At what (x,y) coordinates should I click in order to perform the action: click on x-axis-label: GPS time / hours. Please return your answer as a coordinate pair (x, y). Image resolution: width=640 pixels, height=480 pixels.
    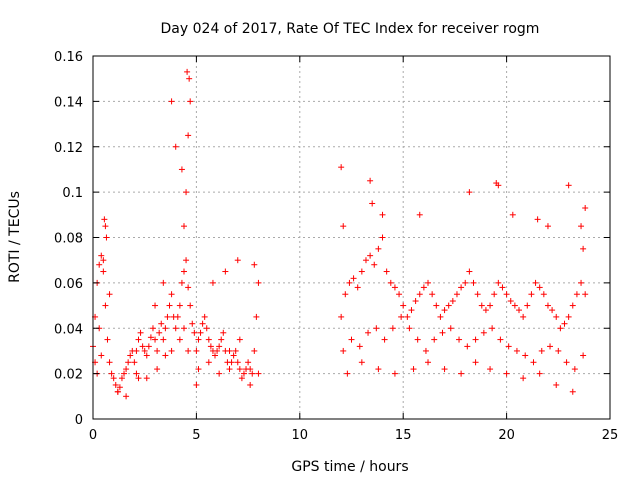
    Looking at the image, I should click on (349, 467).